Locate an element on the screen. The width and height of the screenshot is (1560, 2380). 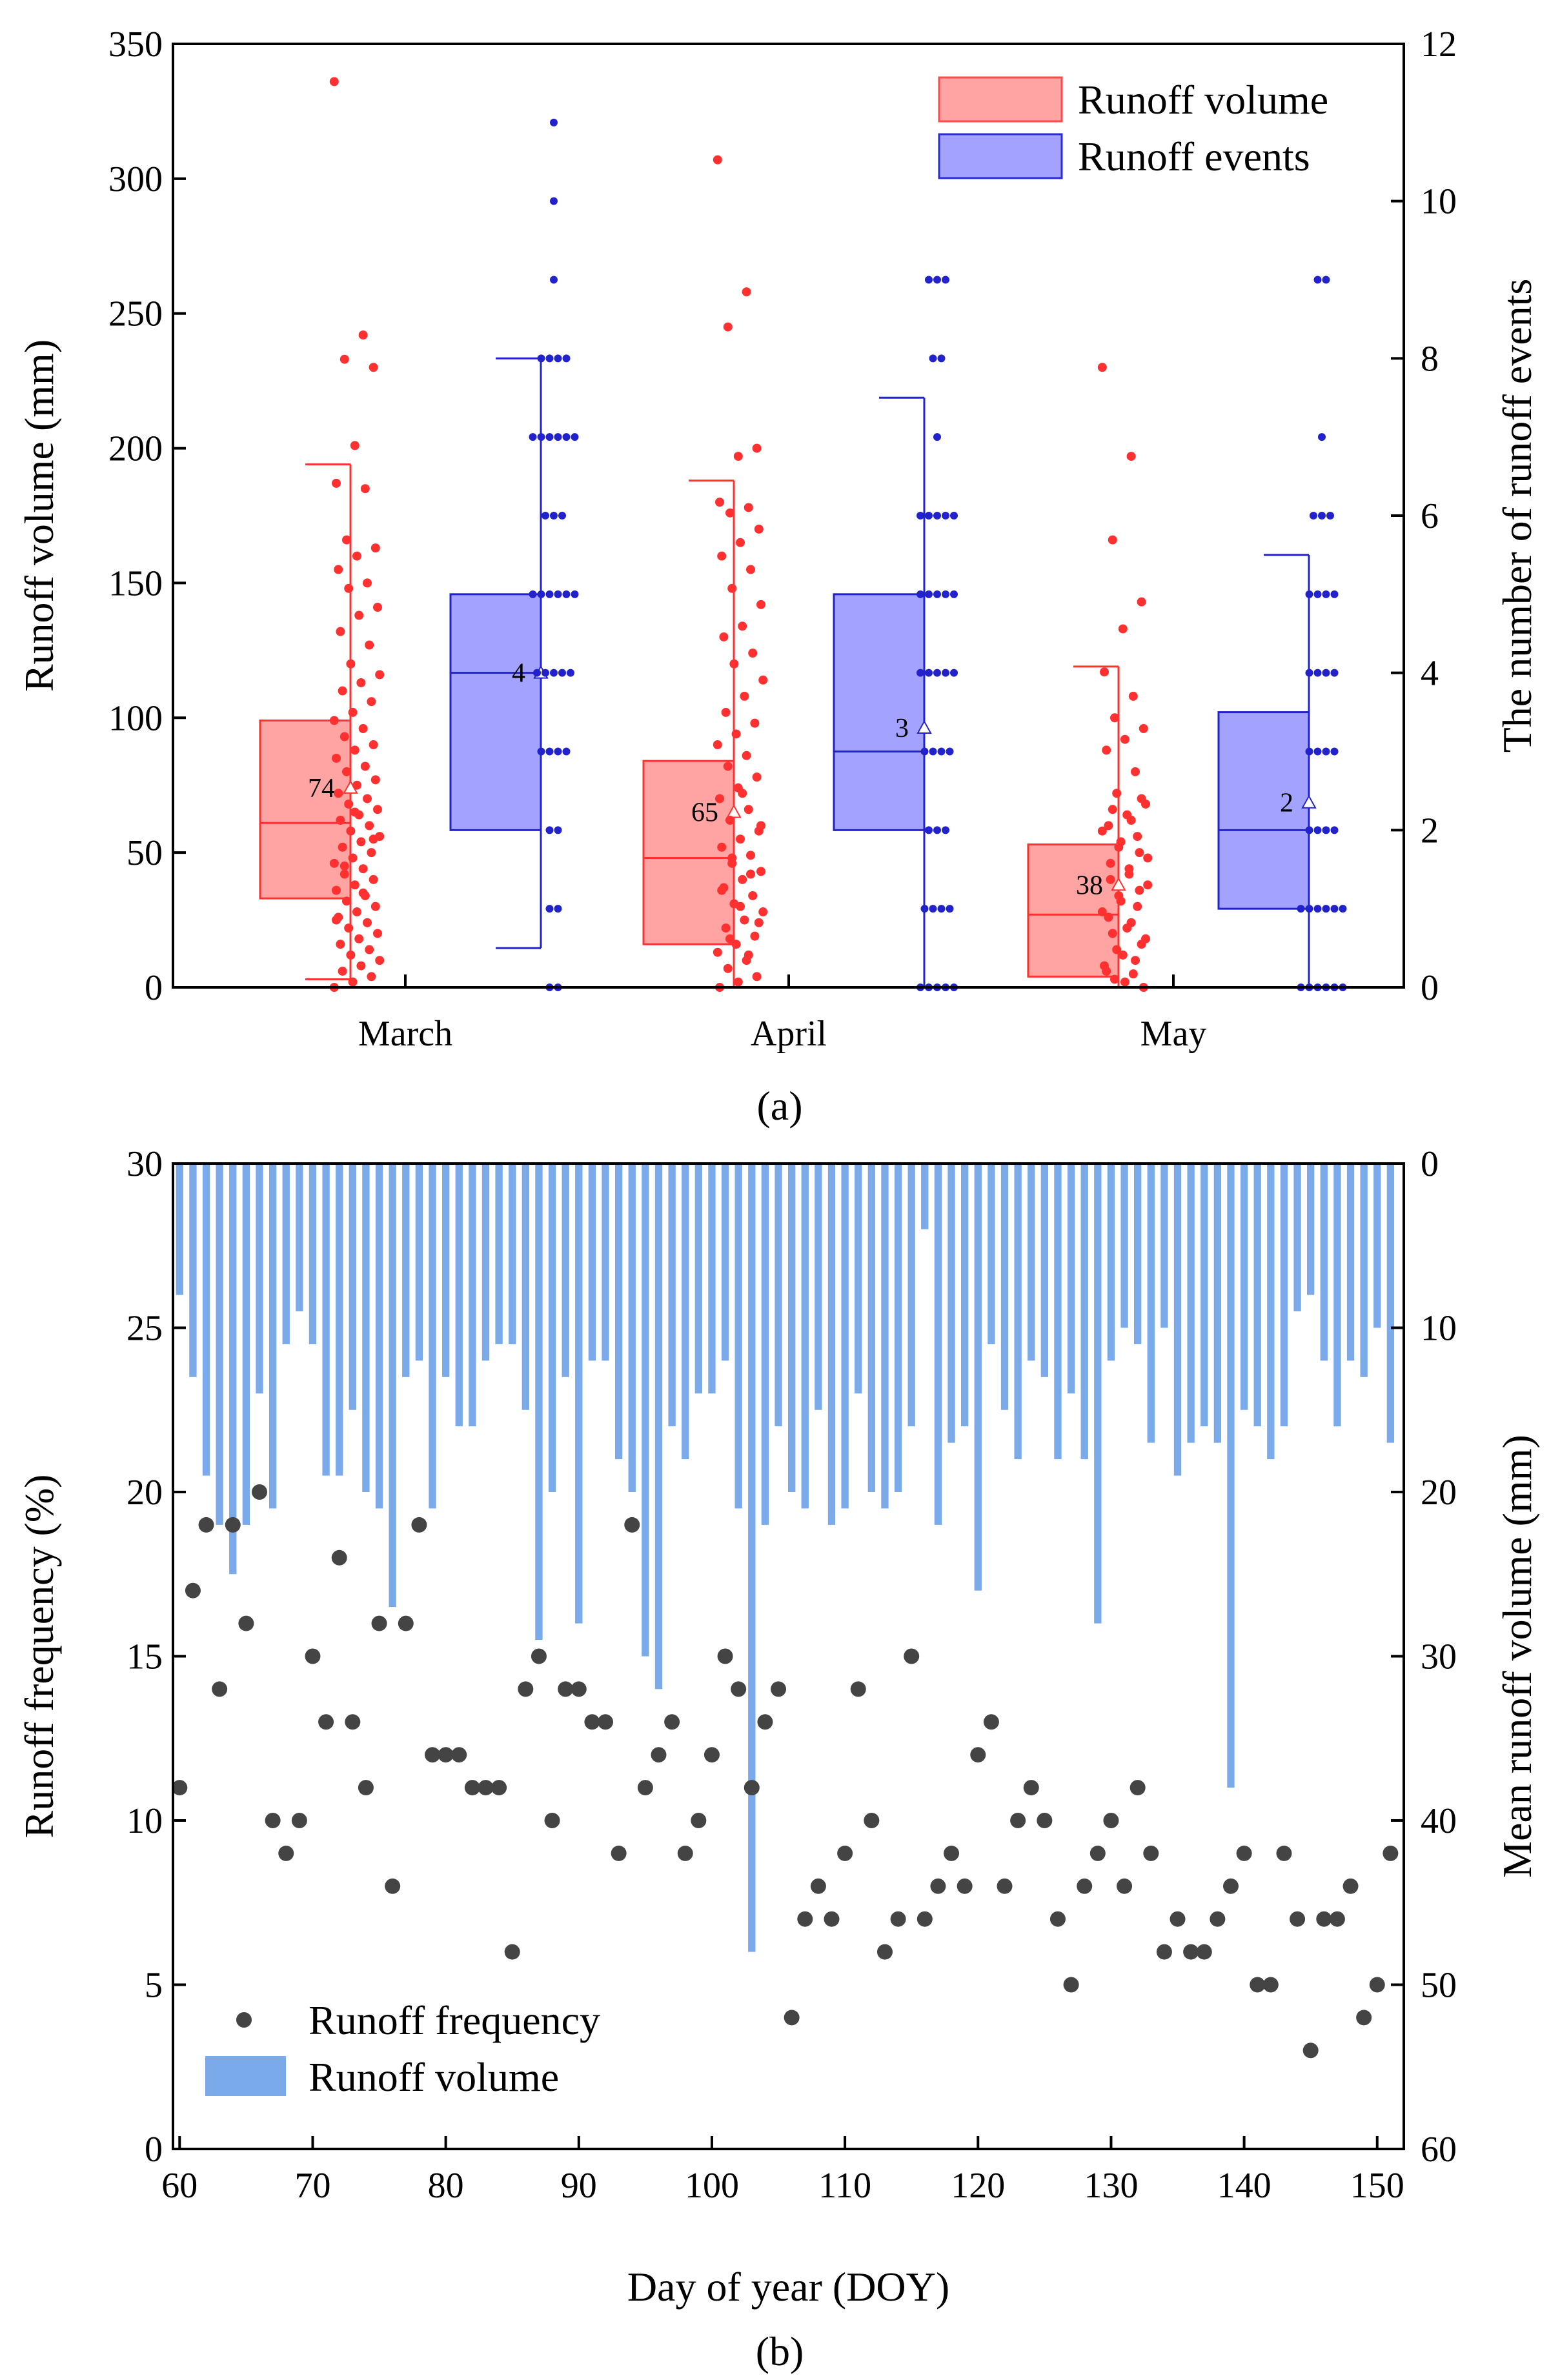
b-legend: Runoff frequency Runoff volume is located at coordinates (402, 2048).